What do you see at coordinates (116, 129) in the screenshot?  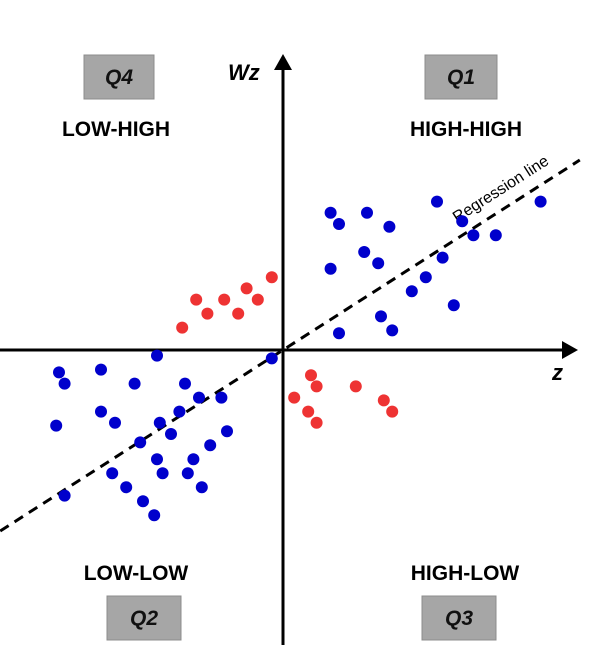 I see `quadrant-label-q4: LOW-HIGH` at bounding box center [116, 129].